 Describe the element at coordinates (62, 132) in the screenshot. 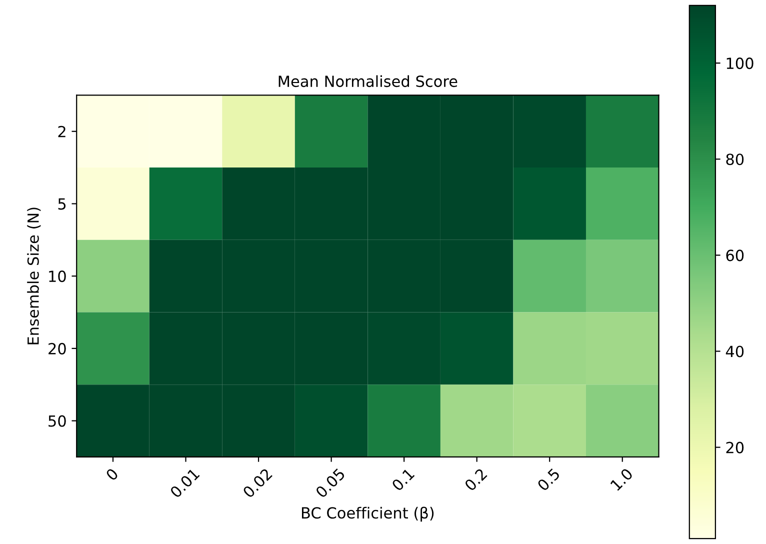

I see `y-tick-label: 2` at that location.